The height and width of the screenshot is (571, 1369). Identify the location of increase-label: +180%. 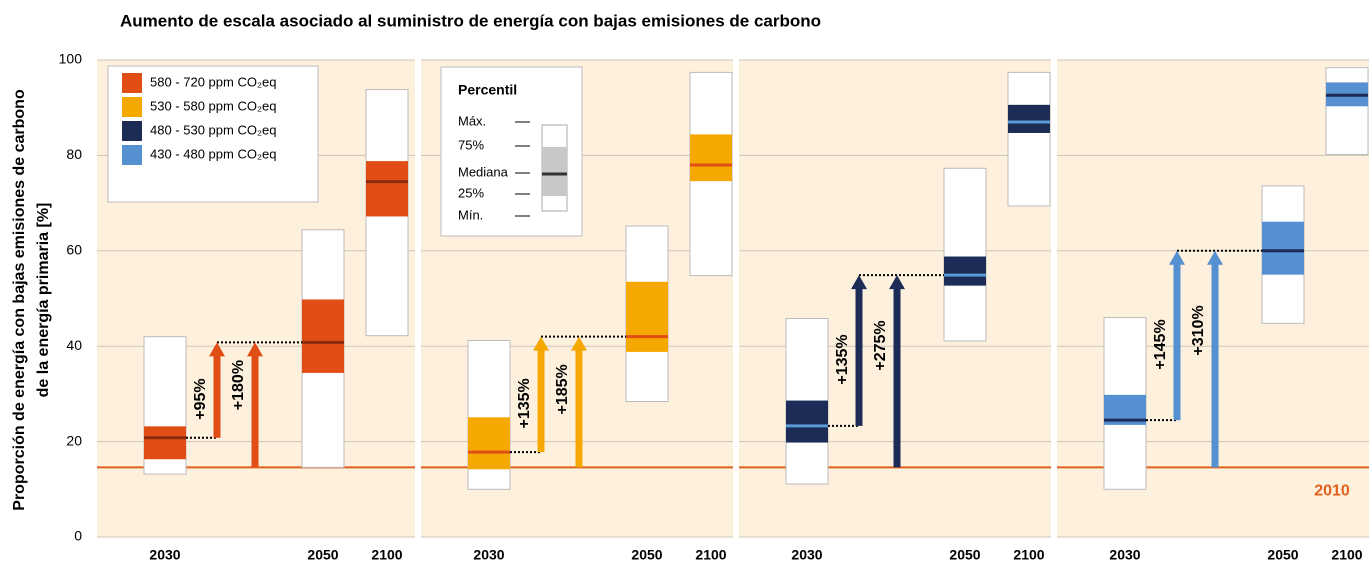
(238, 385).